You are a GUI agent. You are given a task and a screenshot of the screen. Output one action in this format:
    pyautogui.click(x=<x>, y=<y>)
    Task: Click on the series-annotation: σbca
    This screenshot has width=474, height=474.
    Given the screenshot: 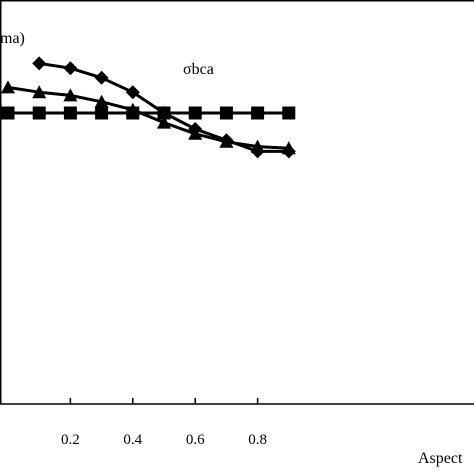 What is the action you would take?
    pyautogui.click(x=198, y=69)
    